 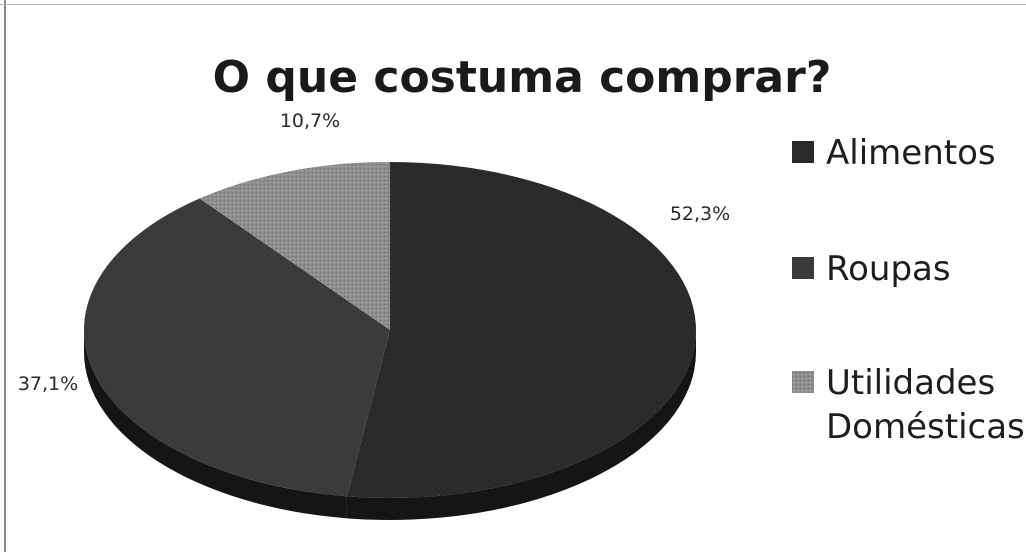 What do you see at coordinates (294, 246) in the screenshot?
I see `pie-slice-texture` at bounding box center [294, 246].